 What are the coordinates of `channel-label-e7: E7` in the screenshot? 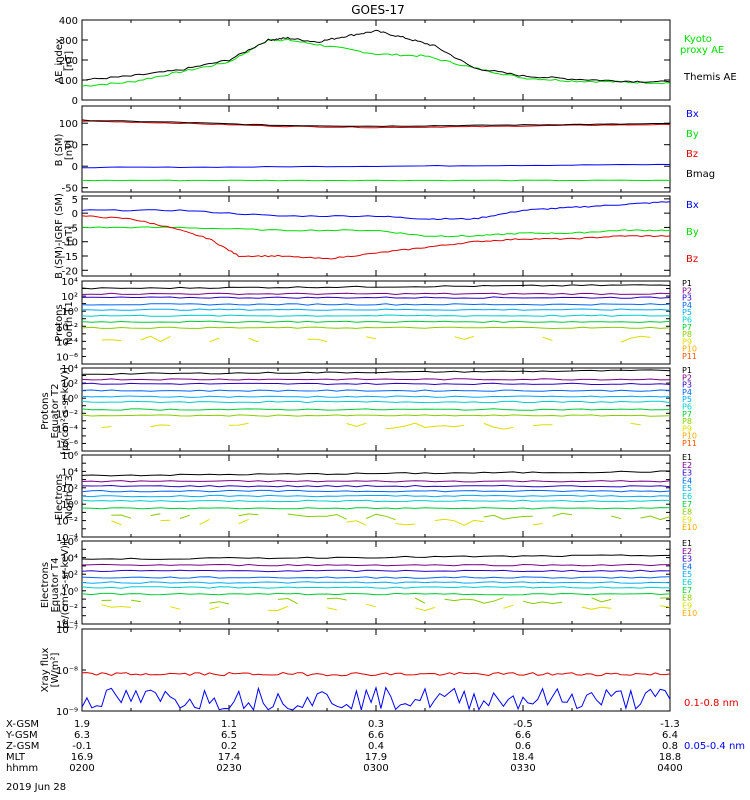 It's located at (687, 590).